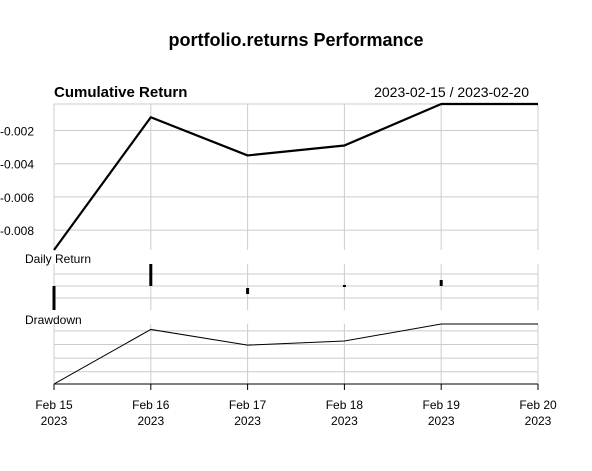  I want to click on cumulative-y-tick-label: -0.004, so click(17, 165).